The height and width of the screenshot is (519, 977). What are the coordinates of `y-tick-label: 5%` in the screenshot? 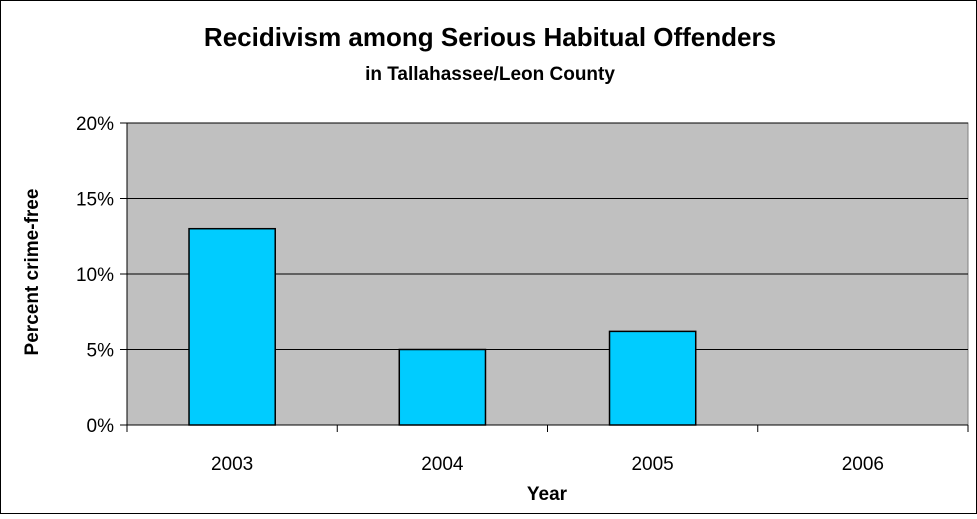 It's located at (101, 351).